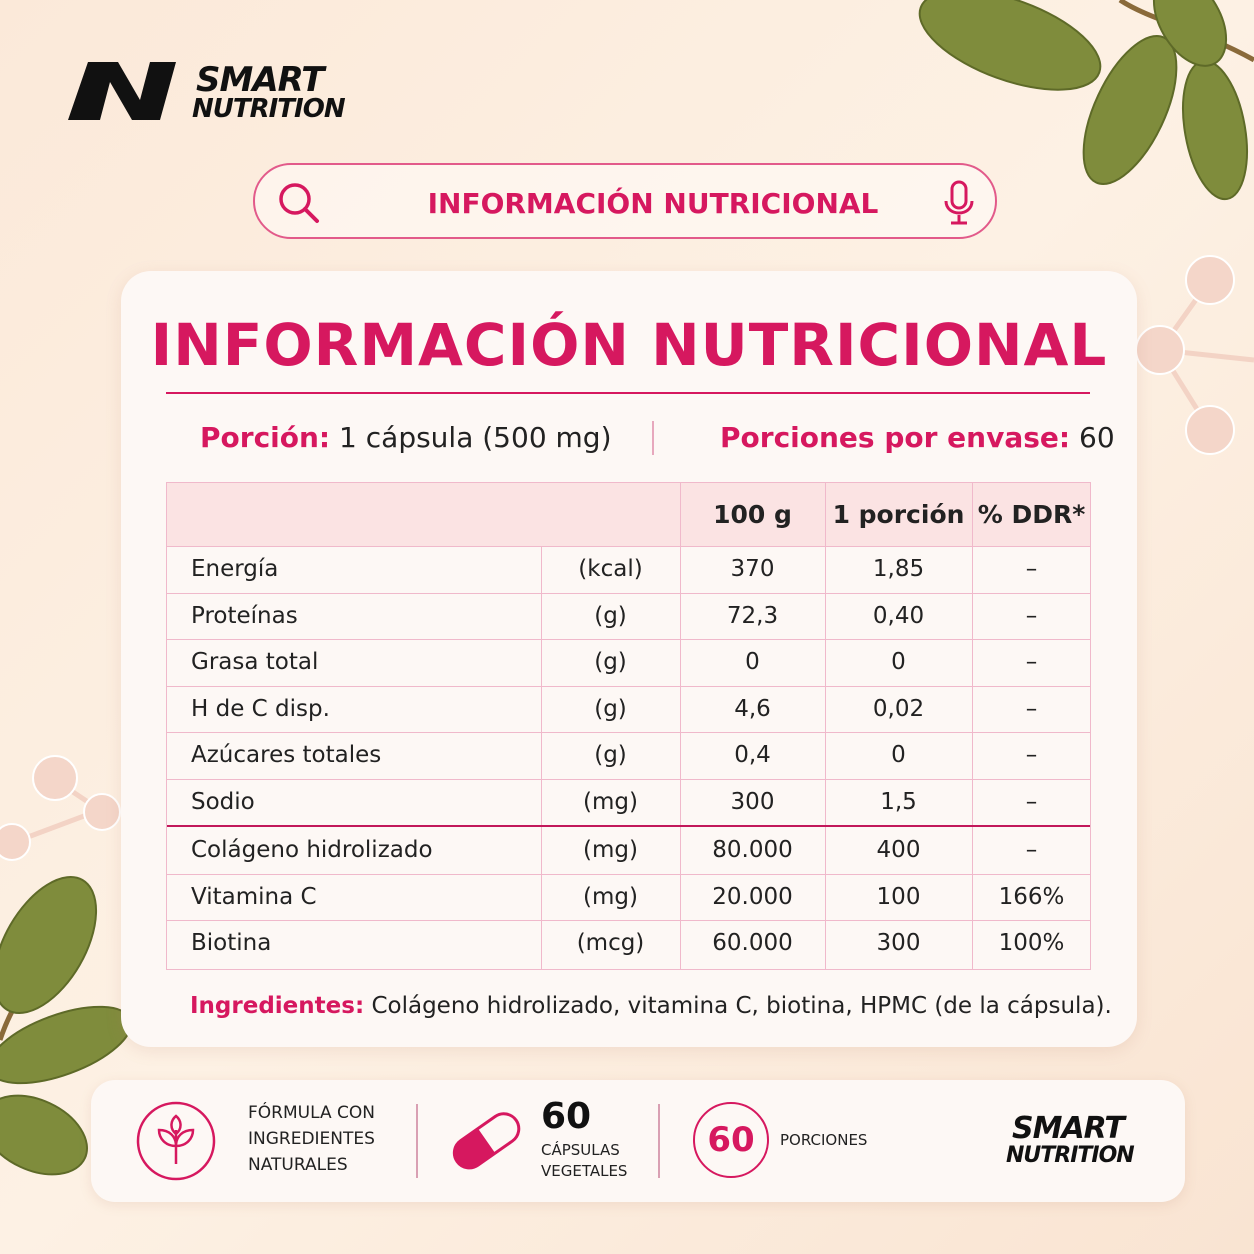  I want to click on search-bar: INFORMACIÓN NUTRICIONAL, so click(625, 201).